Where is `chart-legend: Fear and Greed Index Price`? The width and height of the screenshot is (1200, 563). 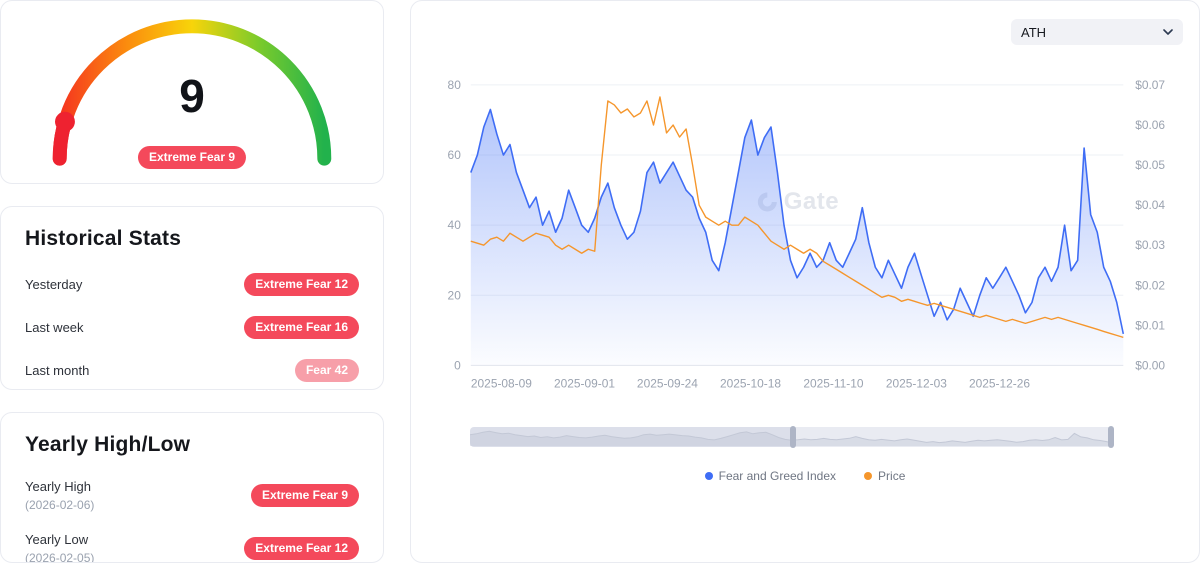
chart-legend: Fear and Greed Index Price is located at coordinates (805, 476).